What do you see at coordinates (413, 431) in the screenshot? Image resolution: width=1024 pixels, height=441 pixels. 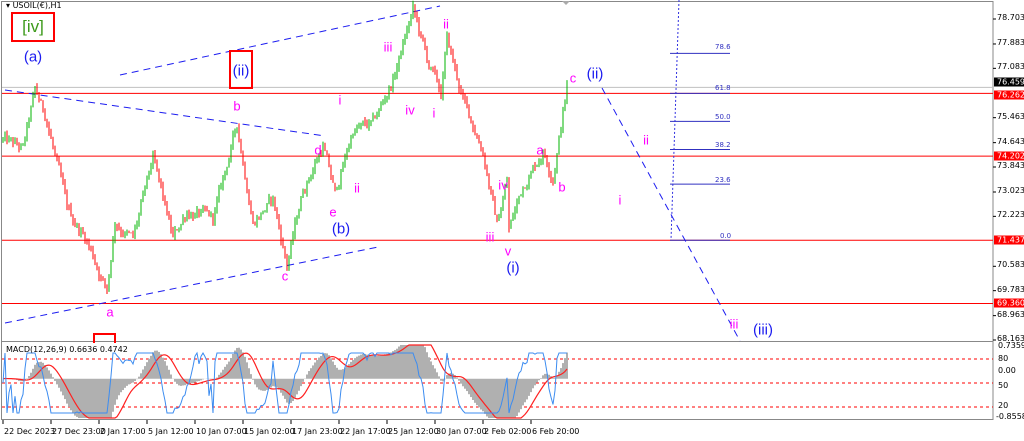 I see `time-tick-label: 25 Jan 12:00` at bounding box center [413, 431].